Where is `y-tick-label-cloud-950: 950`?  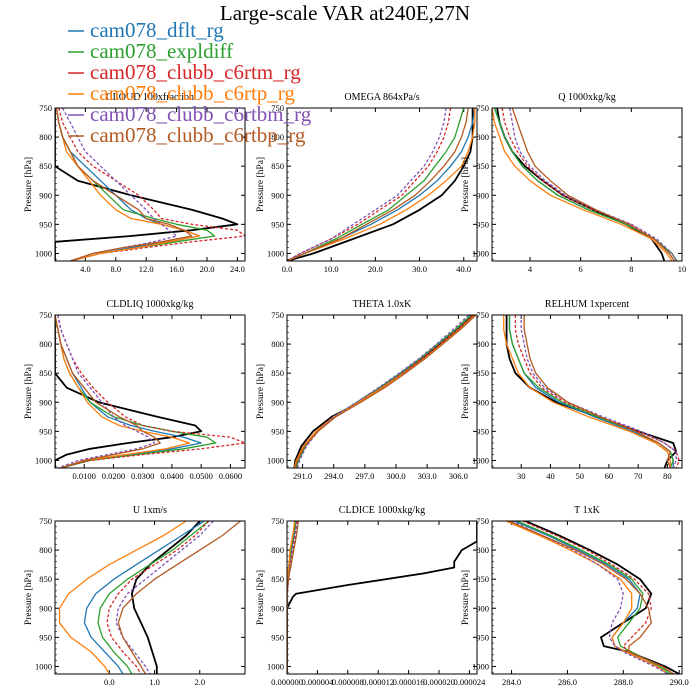 y-tick-label-cloud-950: 950 is located at coordinates (45, 224).